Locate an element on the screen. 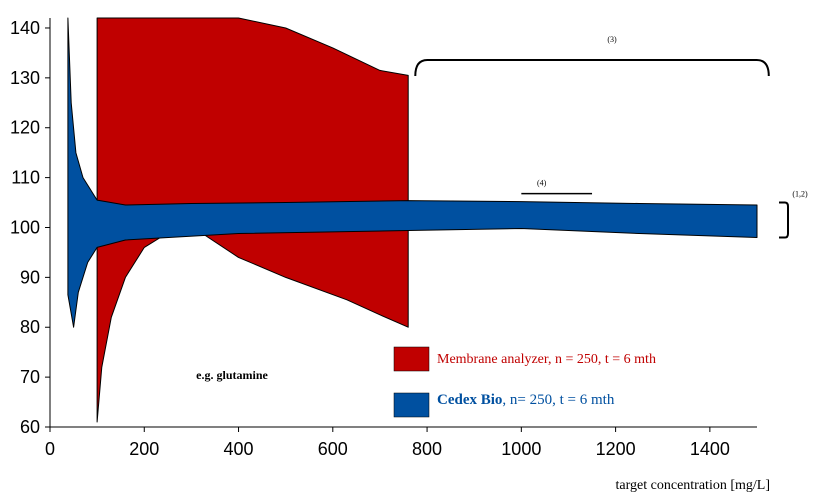 This screenshot has width=813, height=495. y-tick-label: 140 is located at coordinates (25, 28).